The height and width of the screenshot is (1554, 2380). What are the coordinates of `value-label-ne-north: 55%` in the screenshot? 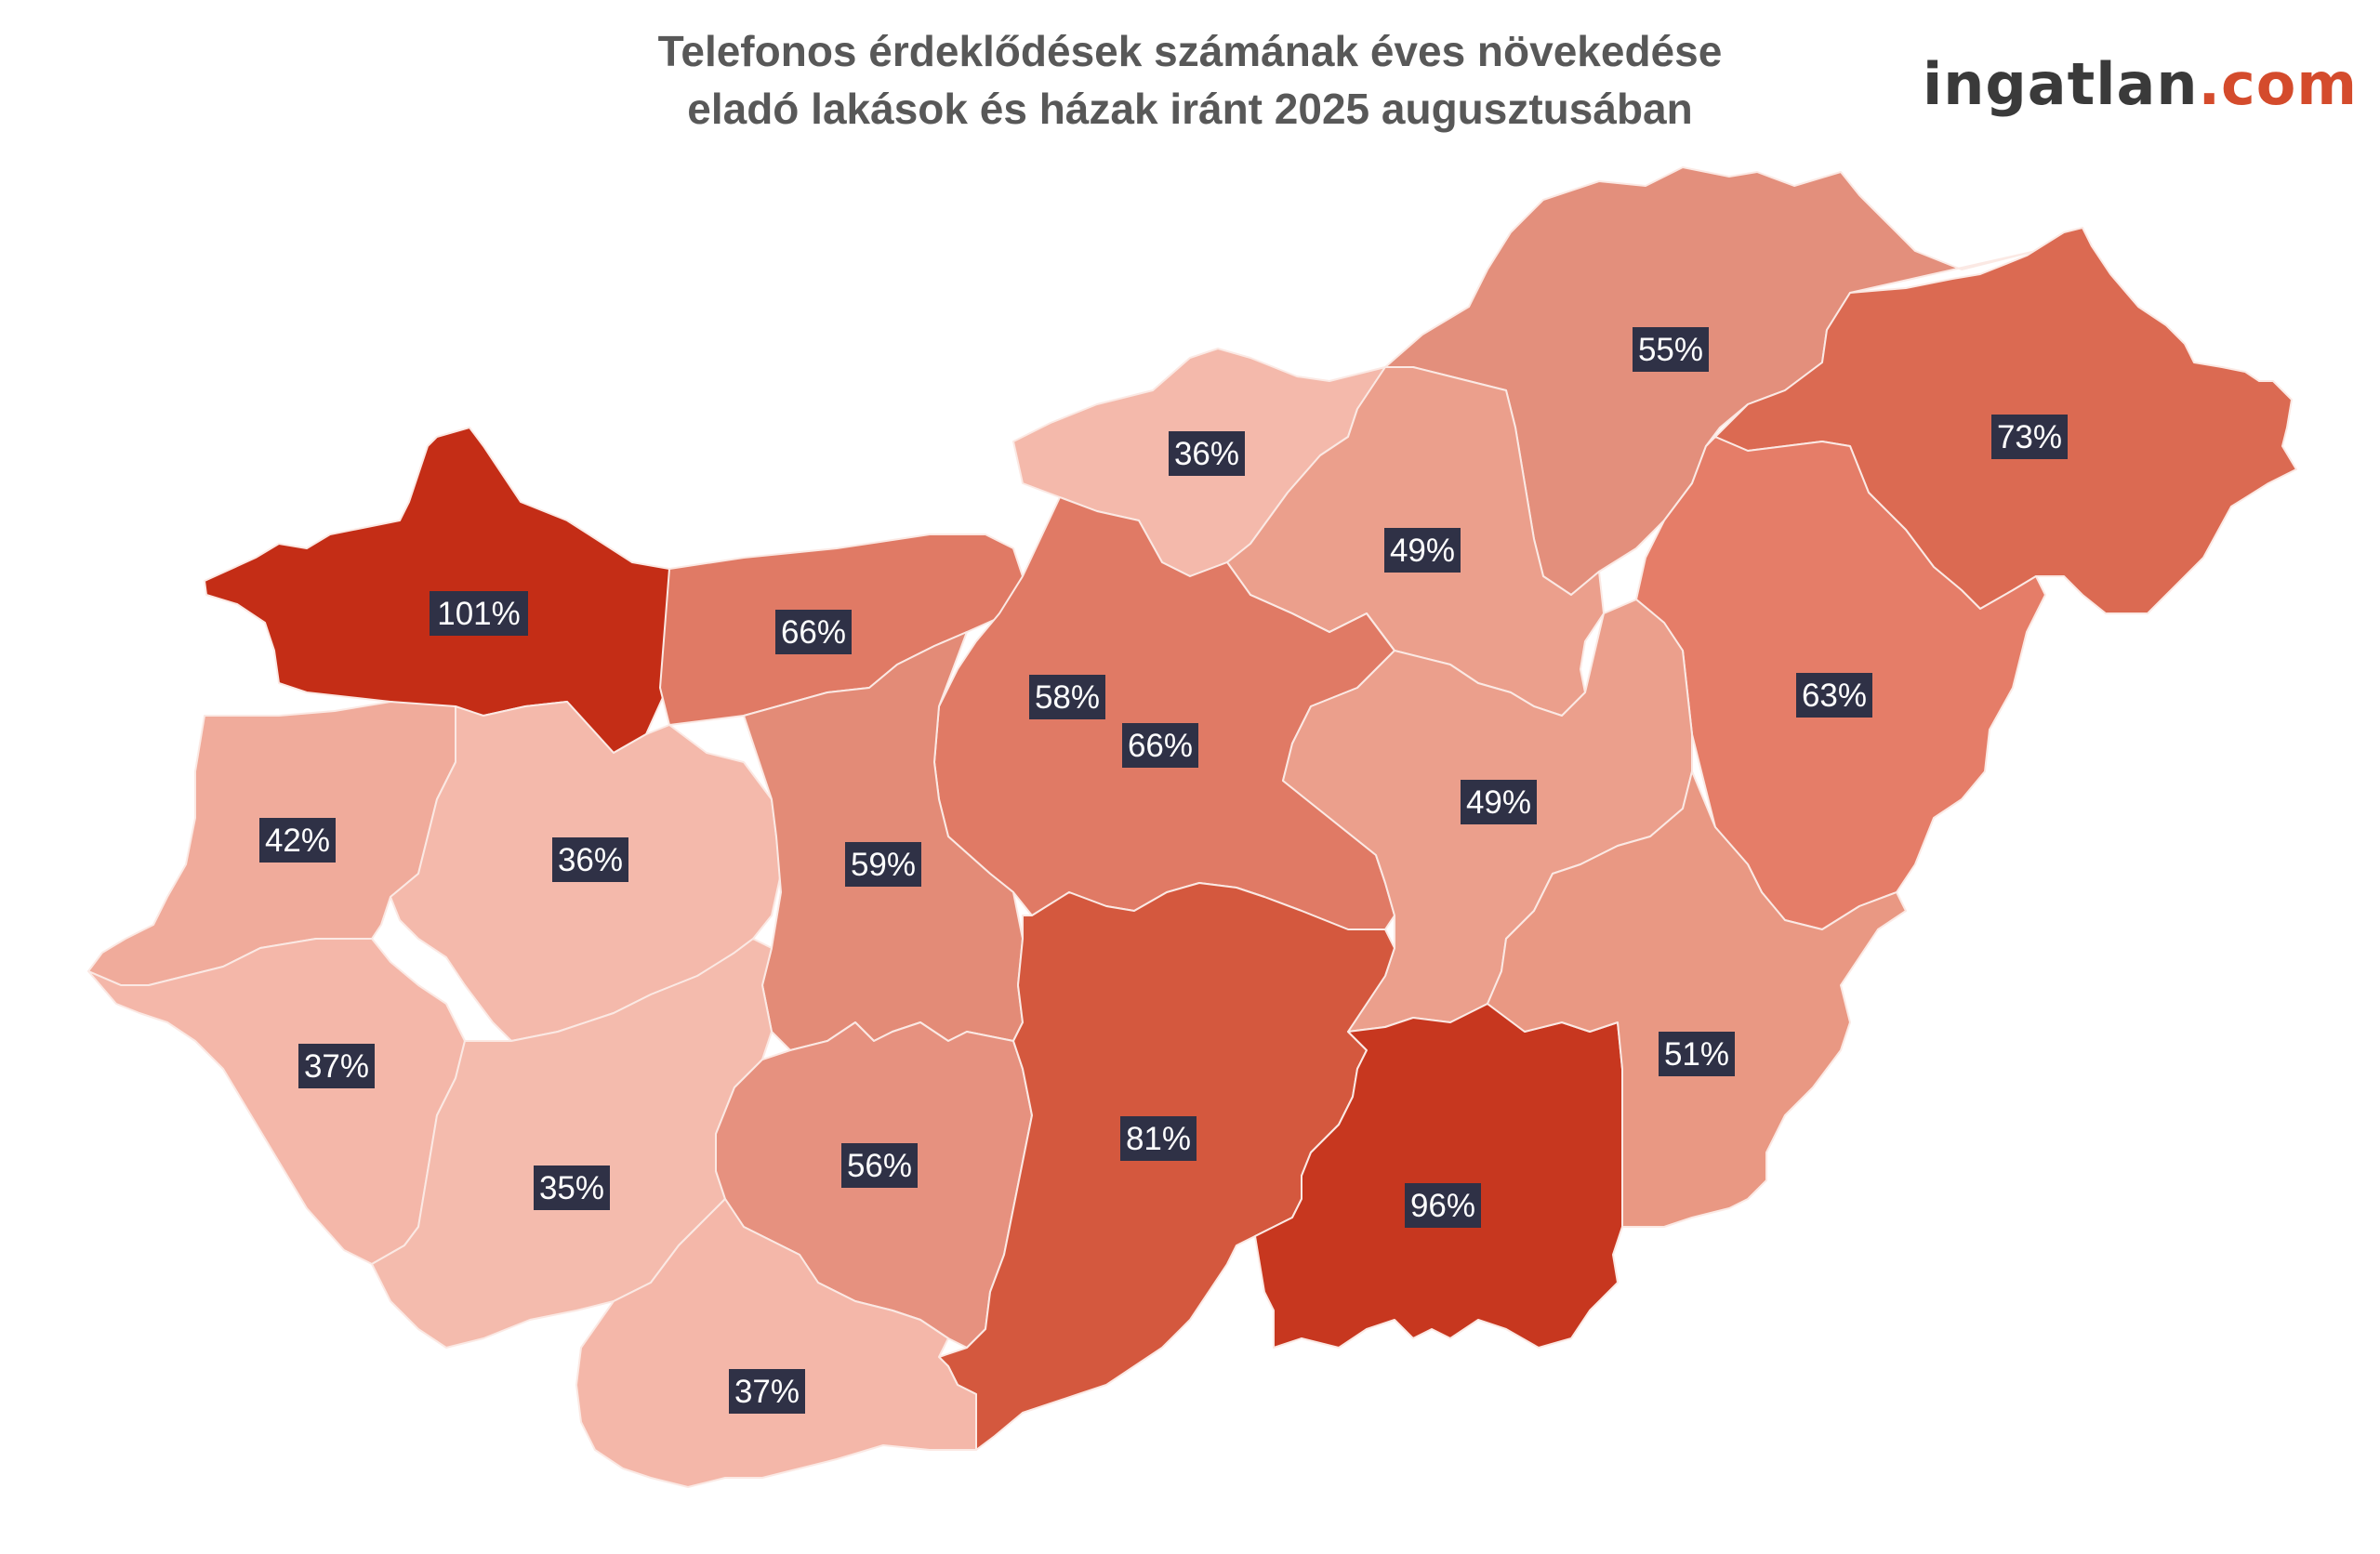 It's located at (1671, 349).